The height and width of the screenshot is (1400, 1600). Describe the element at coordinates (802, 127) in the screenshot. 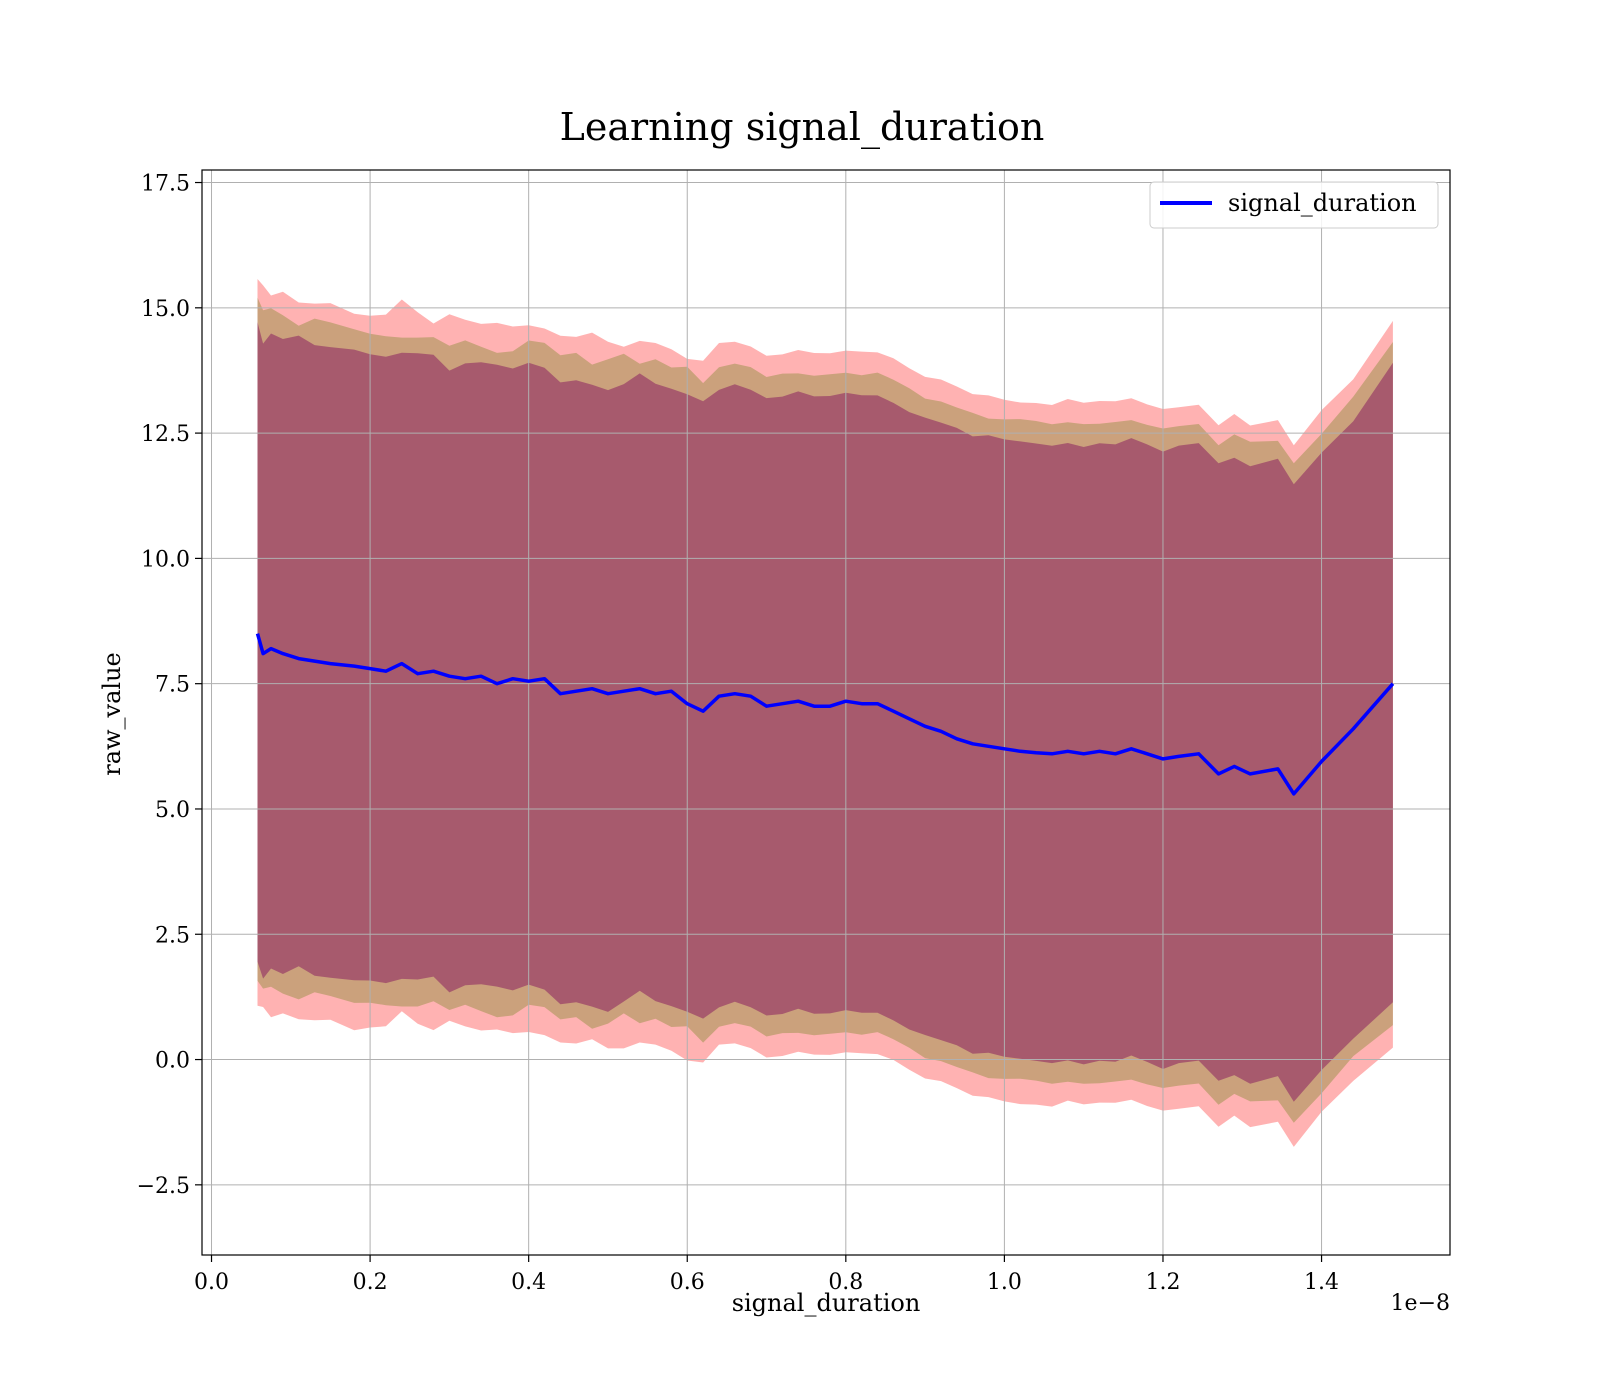

I see `chart-title: Learning signal_duration` at that location.